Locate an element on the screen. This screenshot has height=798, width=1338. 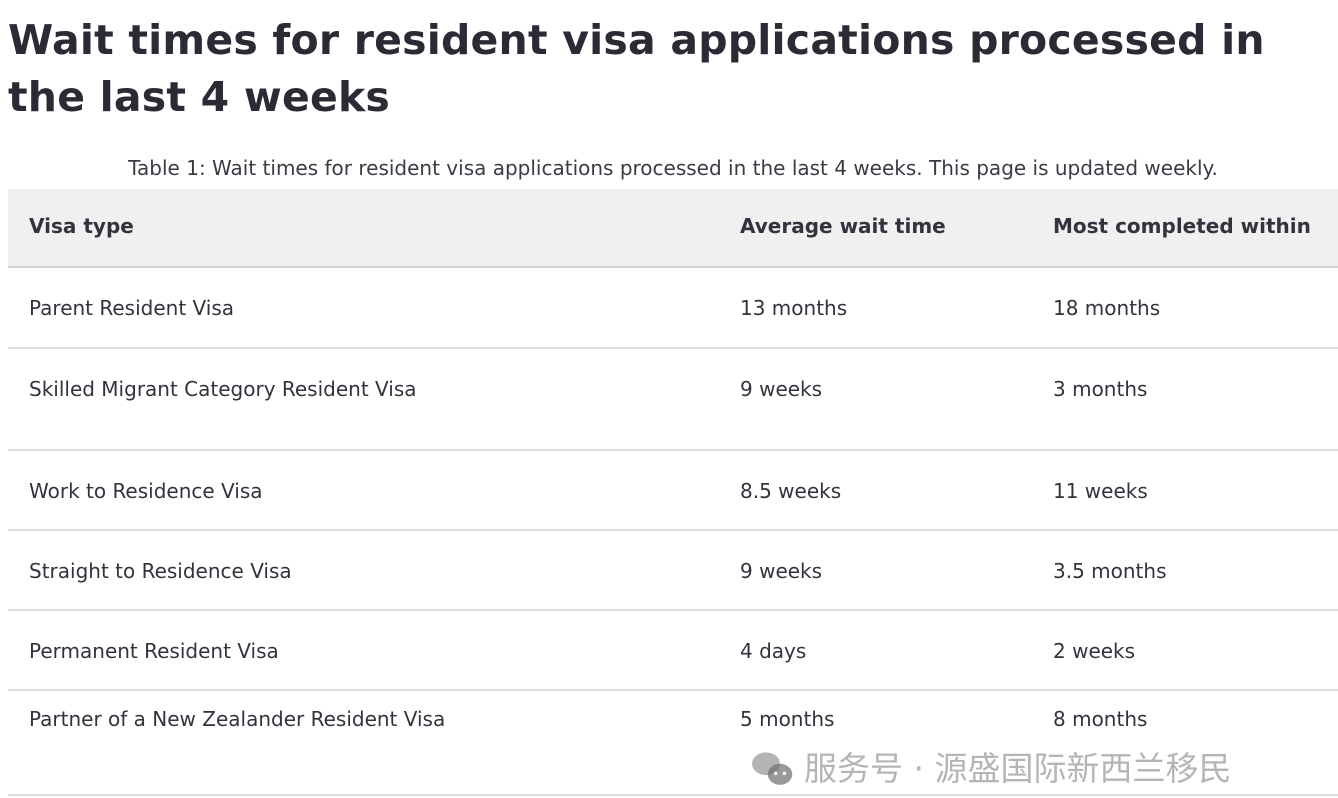
visa-type-cell: Parent Resident Visa is located at coordinates (132, 308).